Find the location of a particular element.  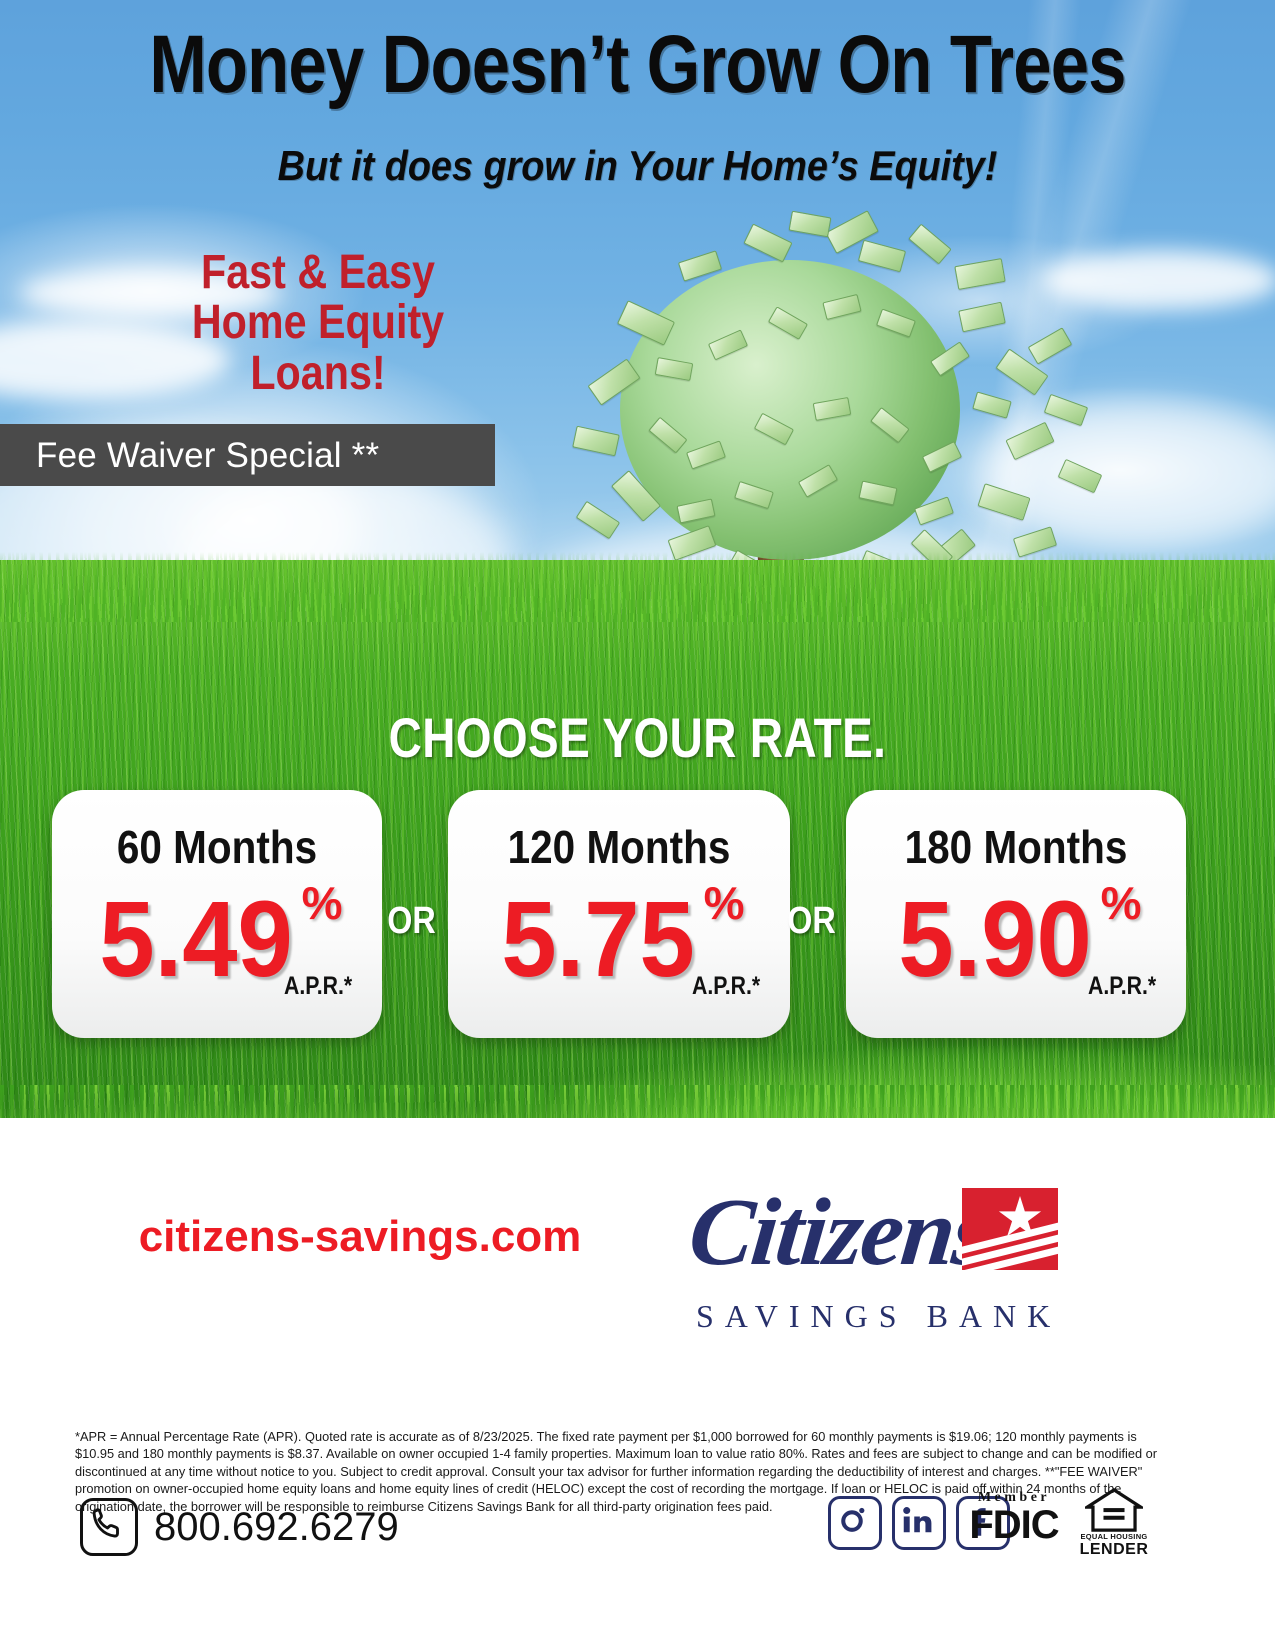

citizens-savings-bank-logo: Citizens SAVINGS BANK is located at coordinates (887, 1262).